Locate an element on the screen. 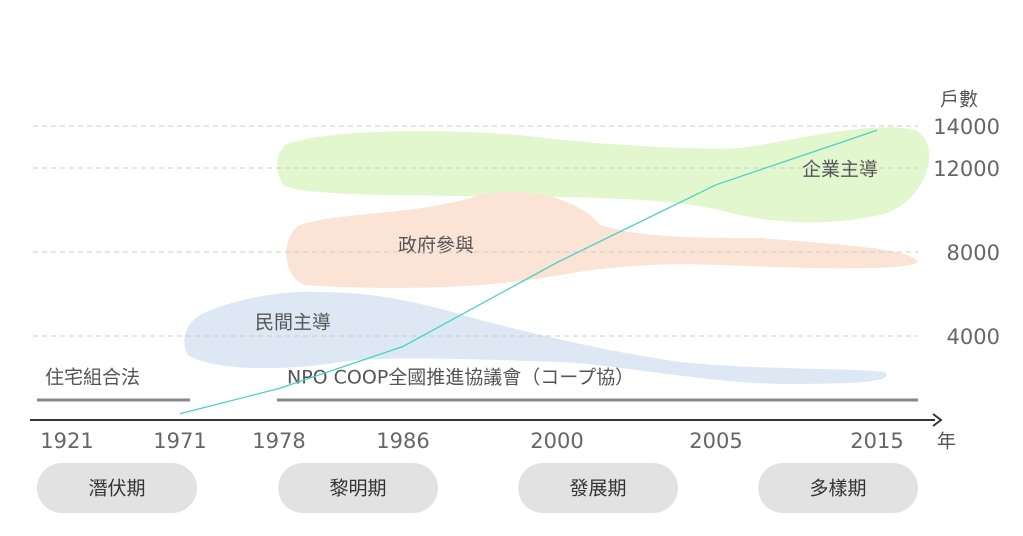 The image size is (1023, 536). annotation: 住宅組合法 is located at coordinates (92, 378).